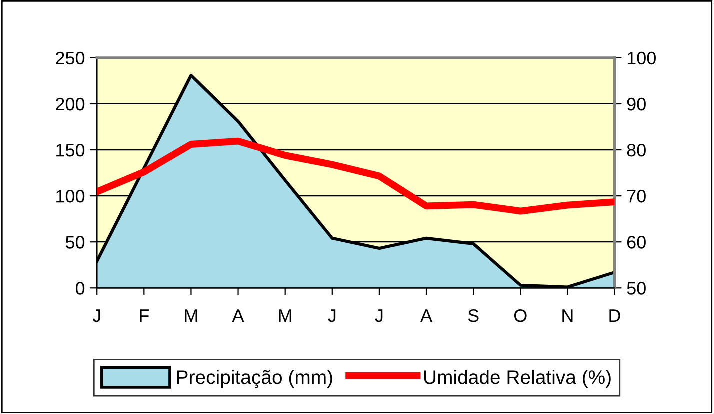 The height and width of the screenshot is (414, 714). Describe the element at coordinates (636, 288) in the screenshot. I see `y2-tick-label: 50` at that location.